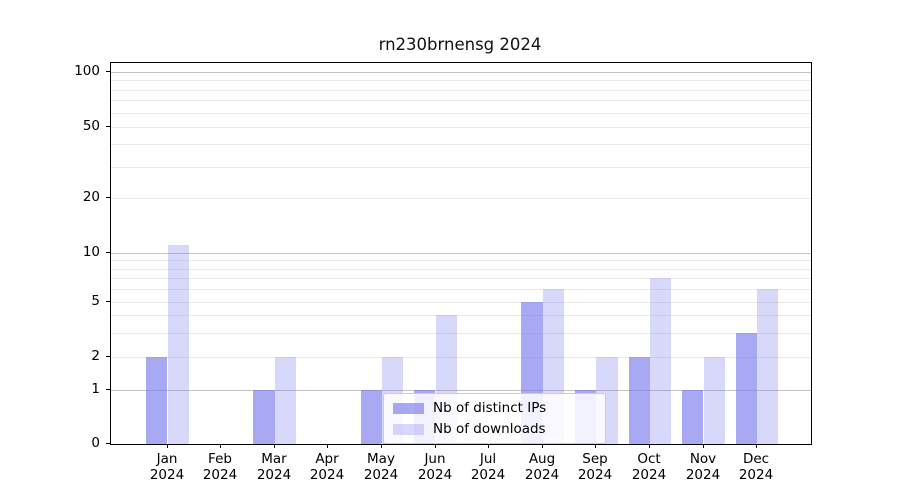 The width and height of the screenshot is (900, 500). Describe the element at coordinates (274, 467) in the screenshot. I see `x-tick-label-mar: Mar 2024` at that location.